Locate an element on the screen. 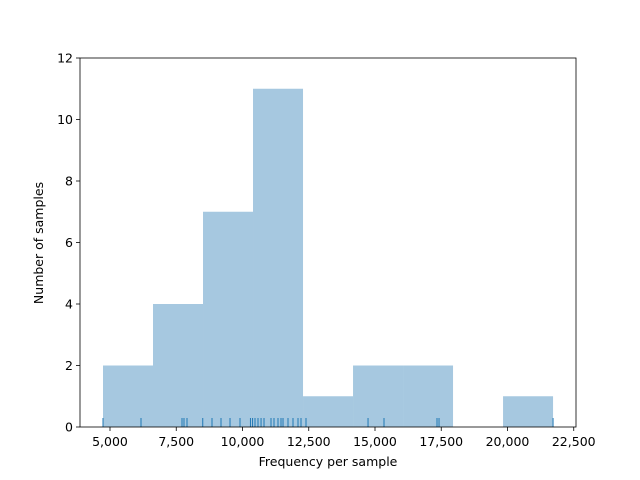 The height and width of the screenshot is (480, 640). y-tick-label: 4 is located at coordinates (69, 304).